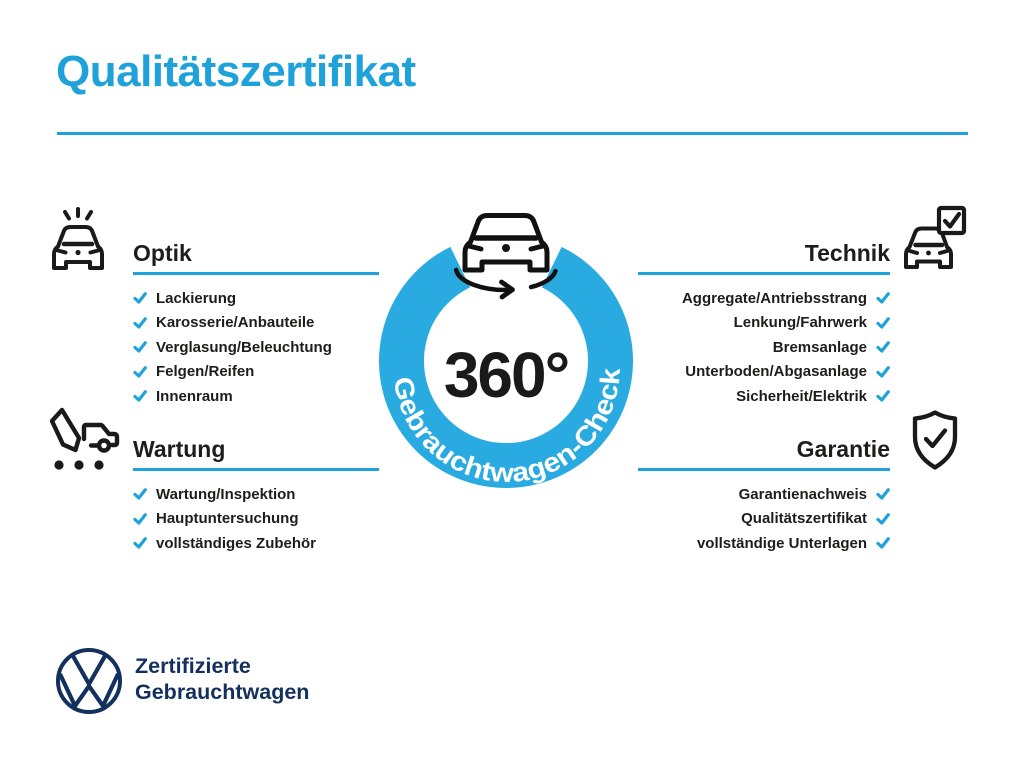 This screenshot has height=768, width=1024. I want to click on list-item: Qualitätszertifikat, so click(764, 519).